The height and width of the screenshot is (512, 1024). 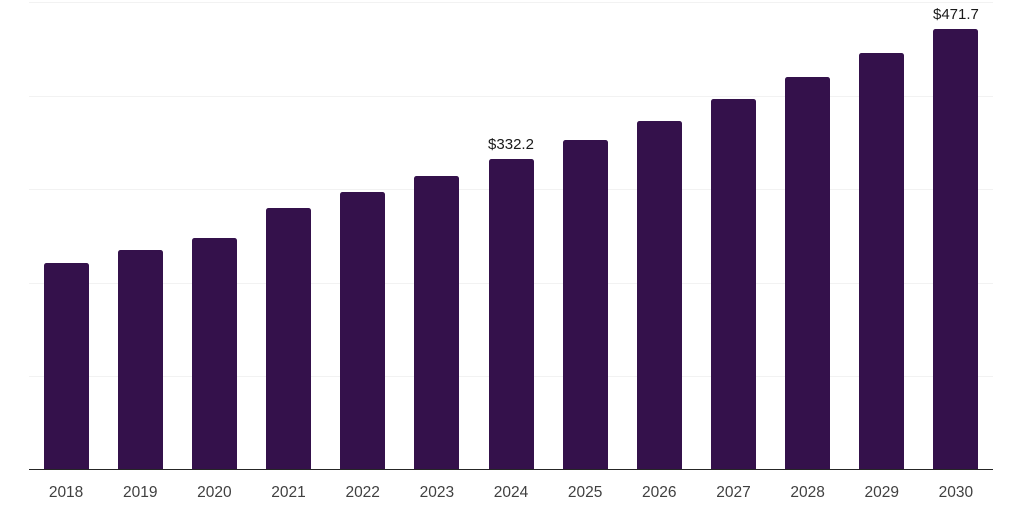 I want to click on bar-2029, so click(x=882, y=261).